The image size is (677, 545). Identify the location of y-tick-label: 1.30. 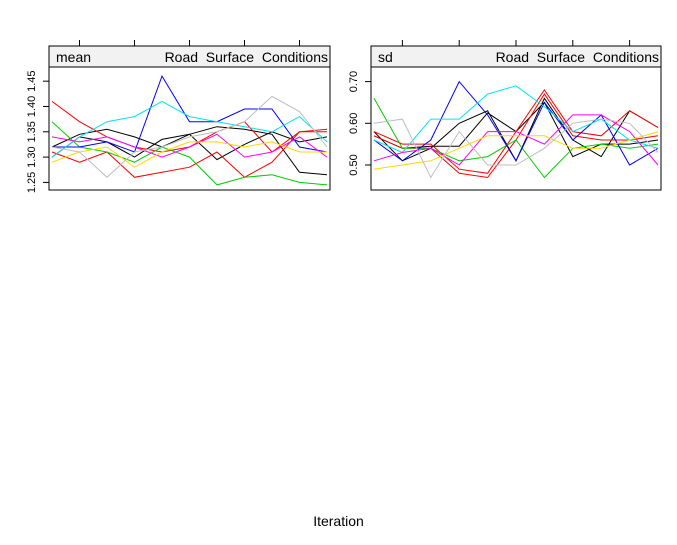
(32, 156).